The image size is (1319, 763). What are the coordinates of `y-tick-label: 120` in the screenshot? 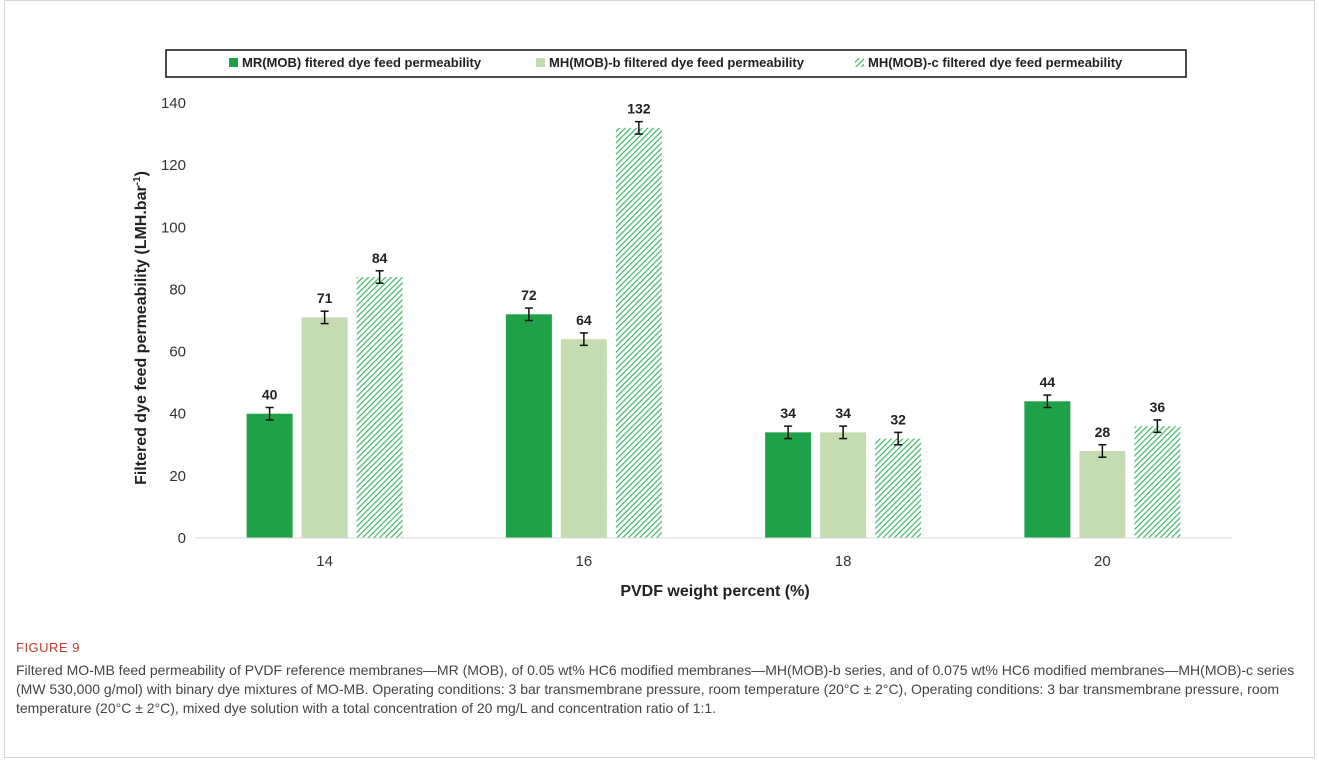 It's located at (173, 165).